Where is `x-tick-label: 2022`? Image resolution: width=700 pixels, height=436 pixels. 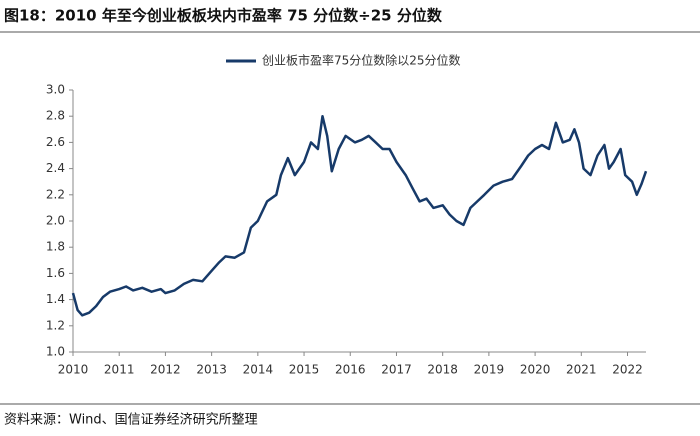
x-tick-label: 2022 is located at coordinates (627, 370).